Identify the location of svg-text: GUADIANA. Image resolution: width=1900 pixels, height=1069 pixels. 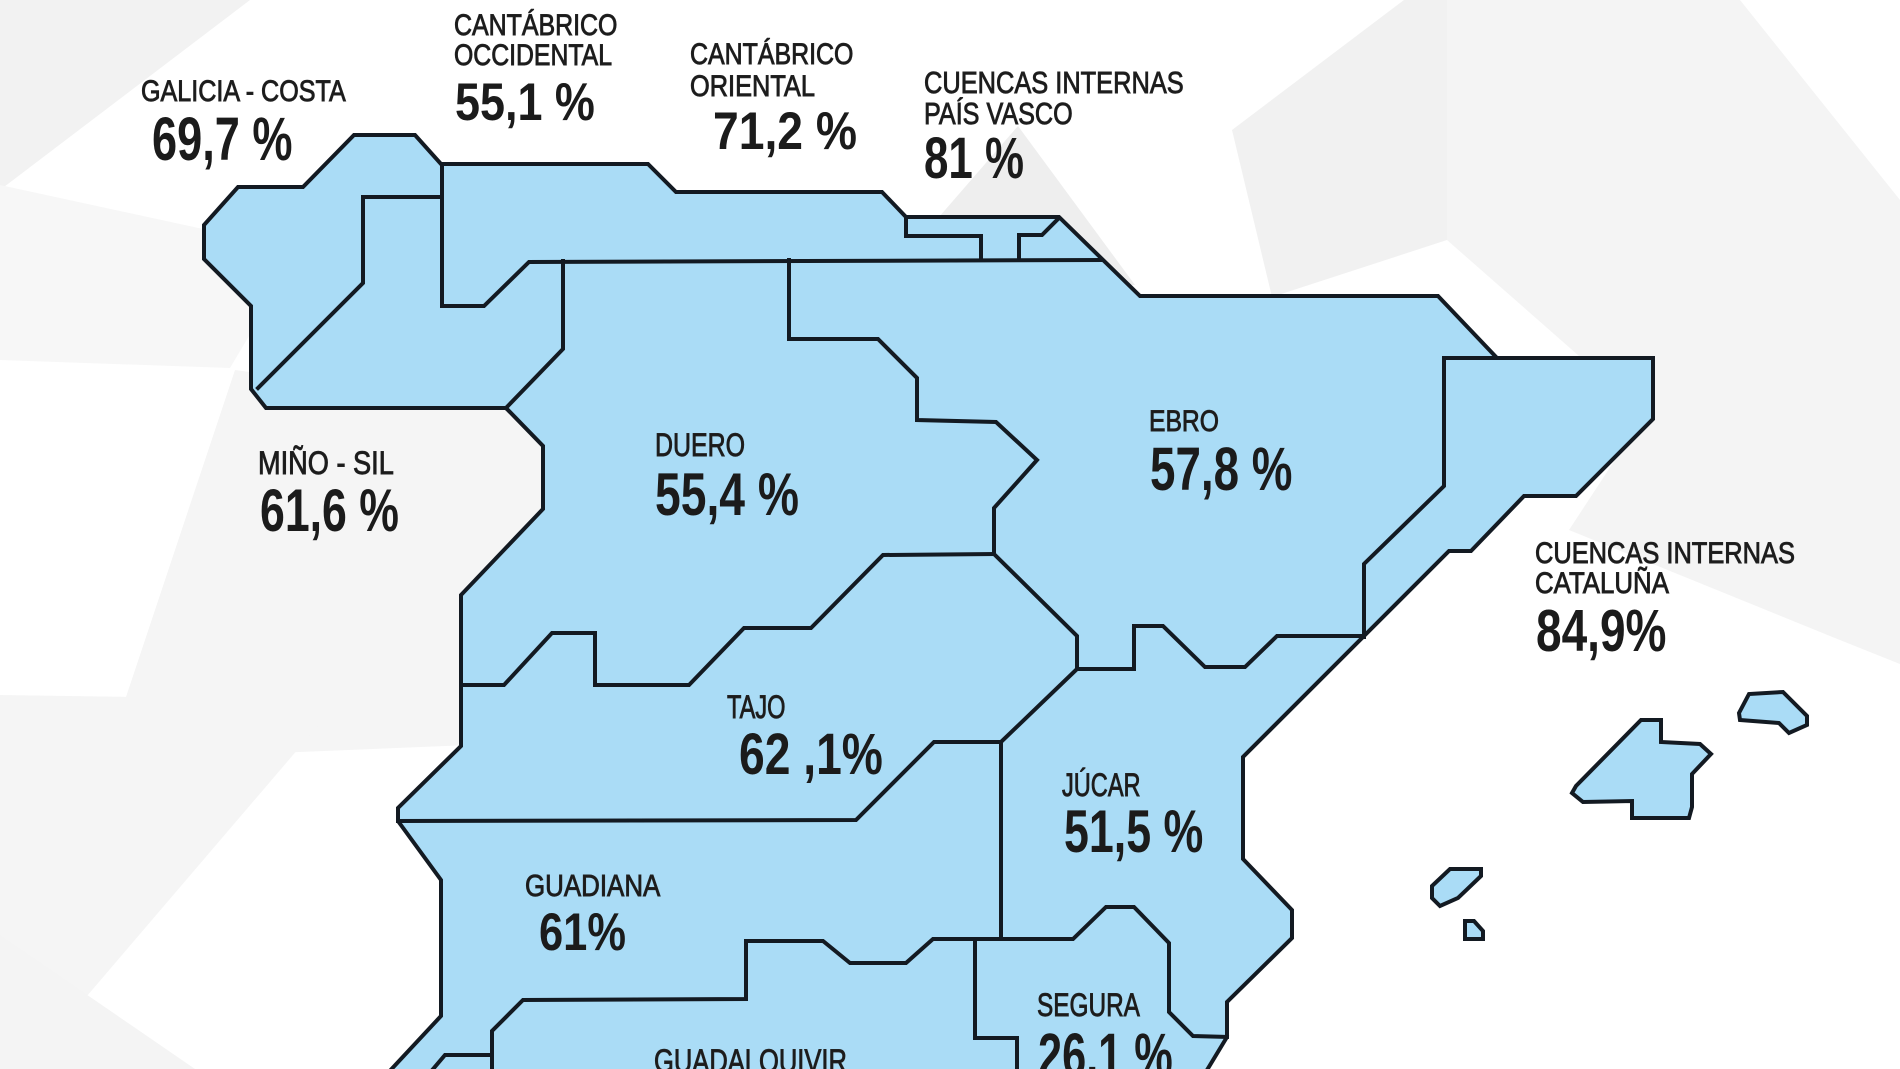
(592, 886).